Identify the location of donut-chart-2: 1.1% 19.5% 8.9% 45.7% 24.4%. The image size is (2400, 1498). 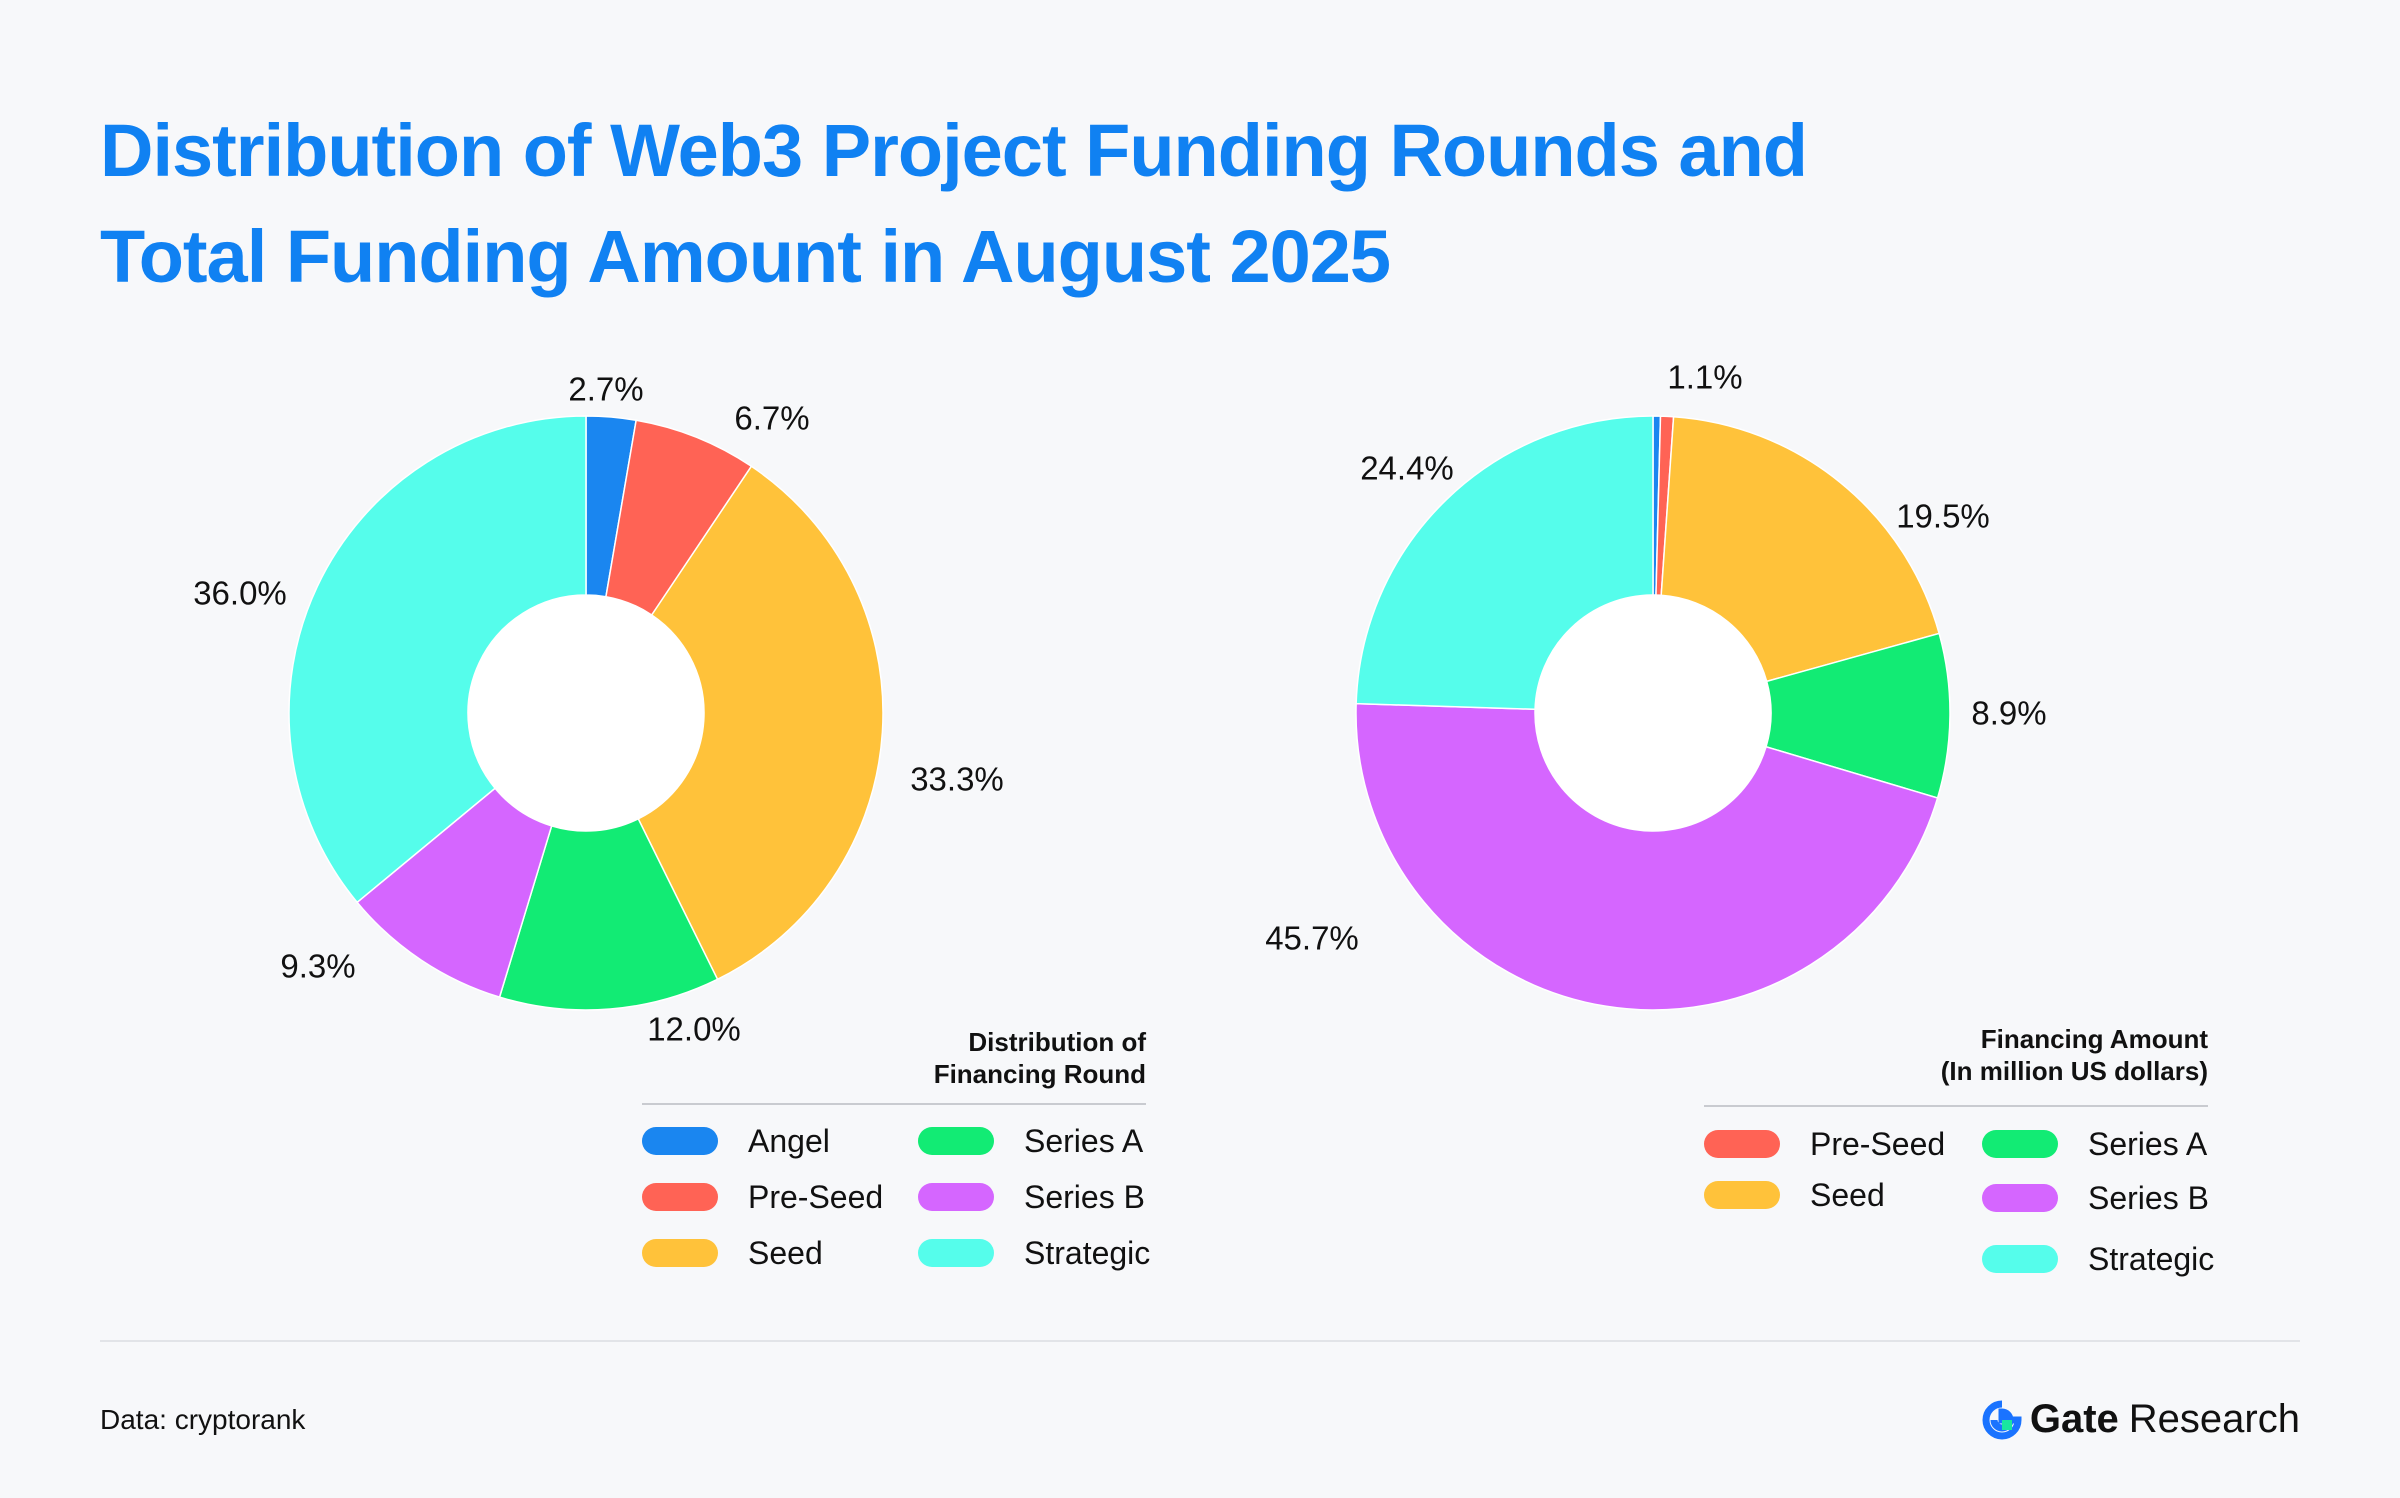
(1656, 685).